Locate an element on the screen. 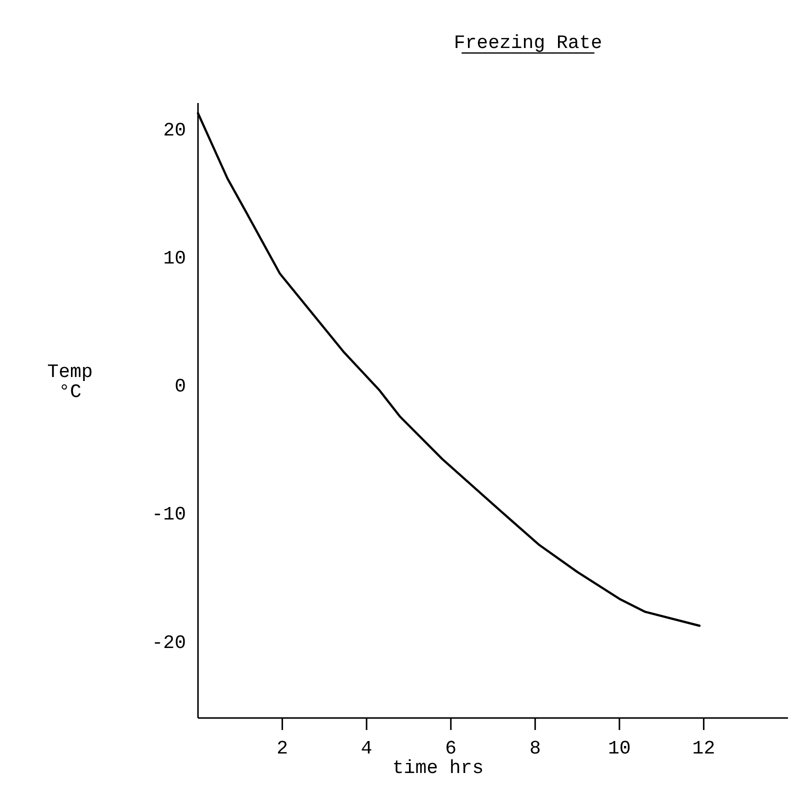 The height and width of the screenshot is (800, 804). x-tick-label: 8 is located at coordinates (535, 748).